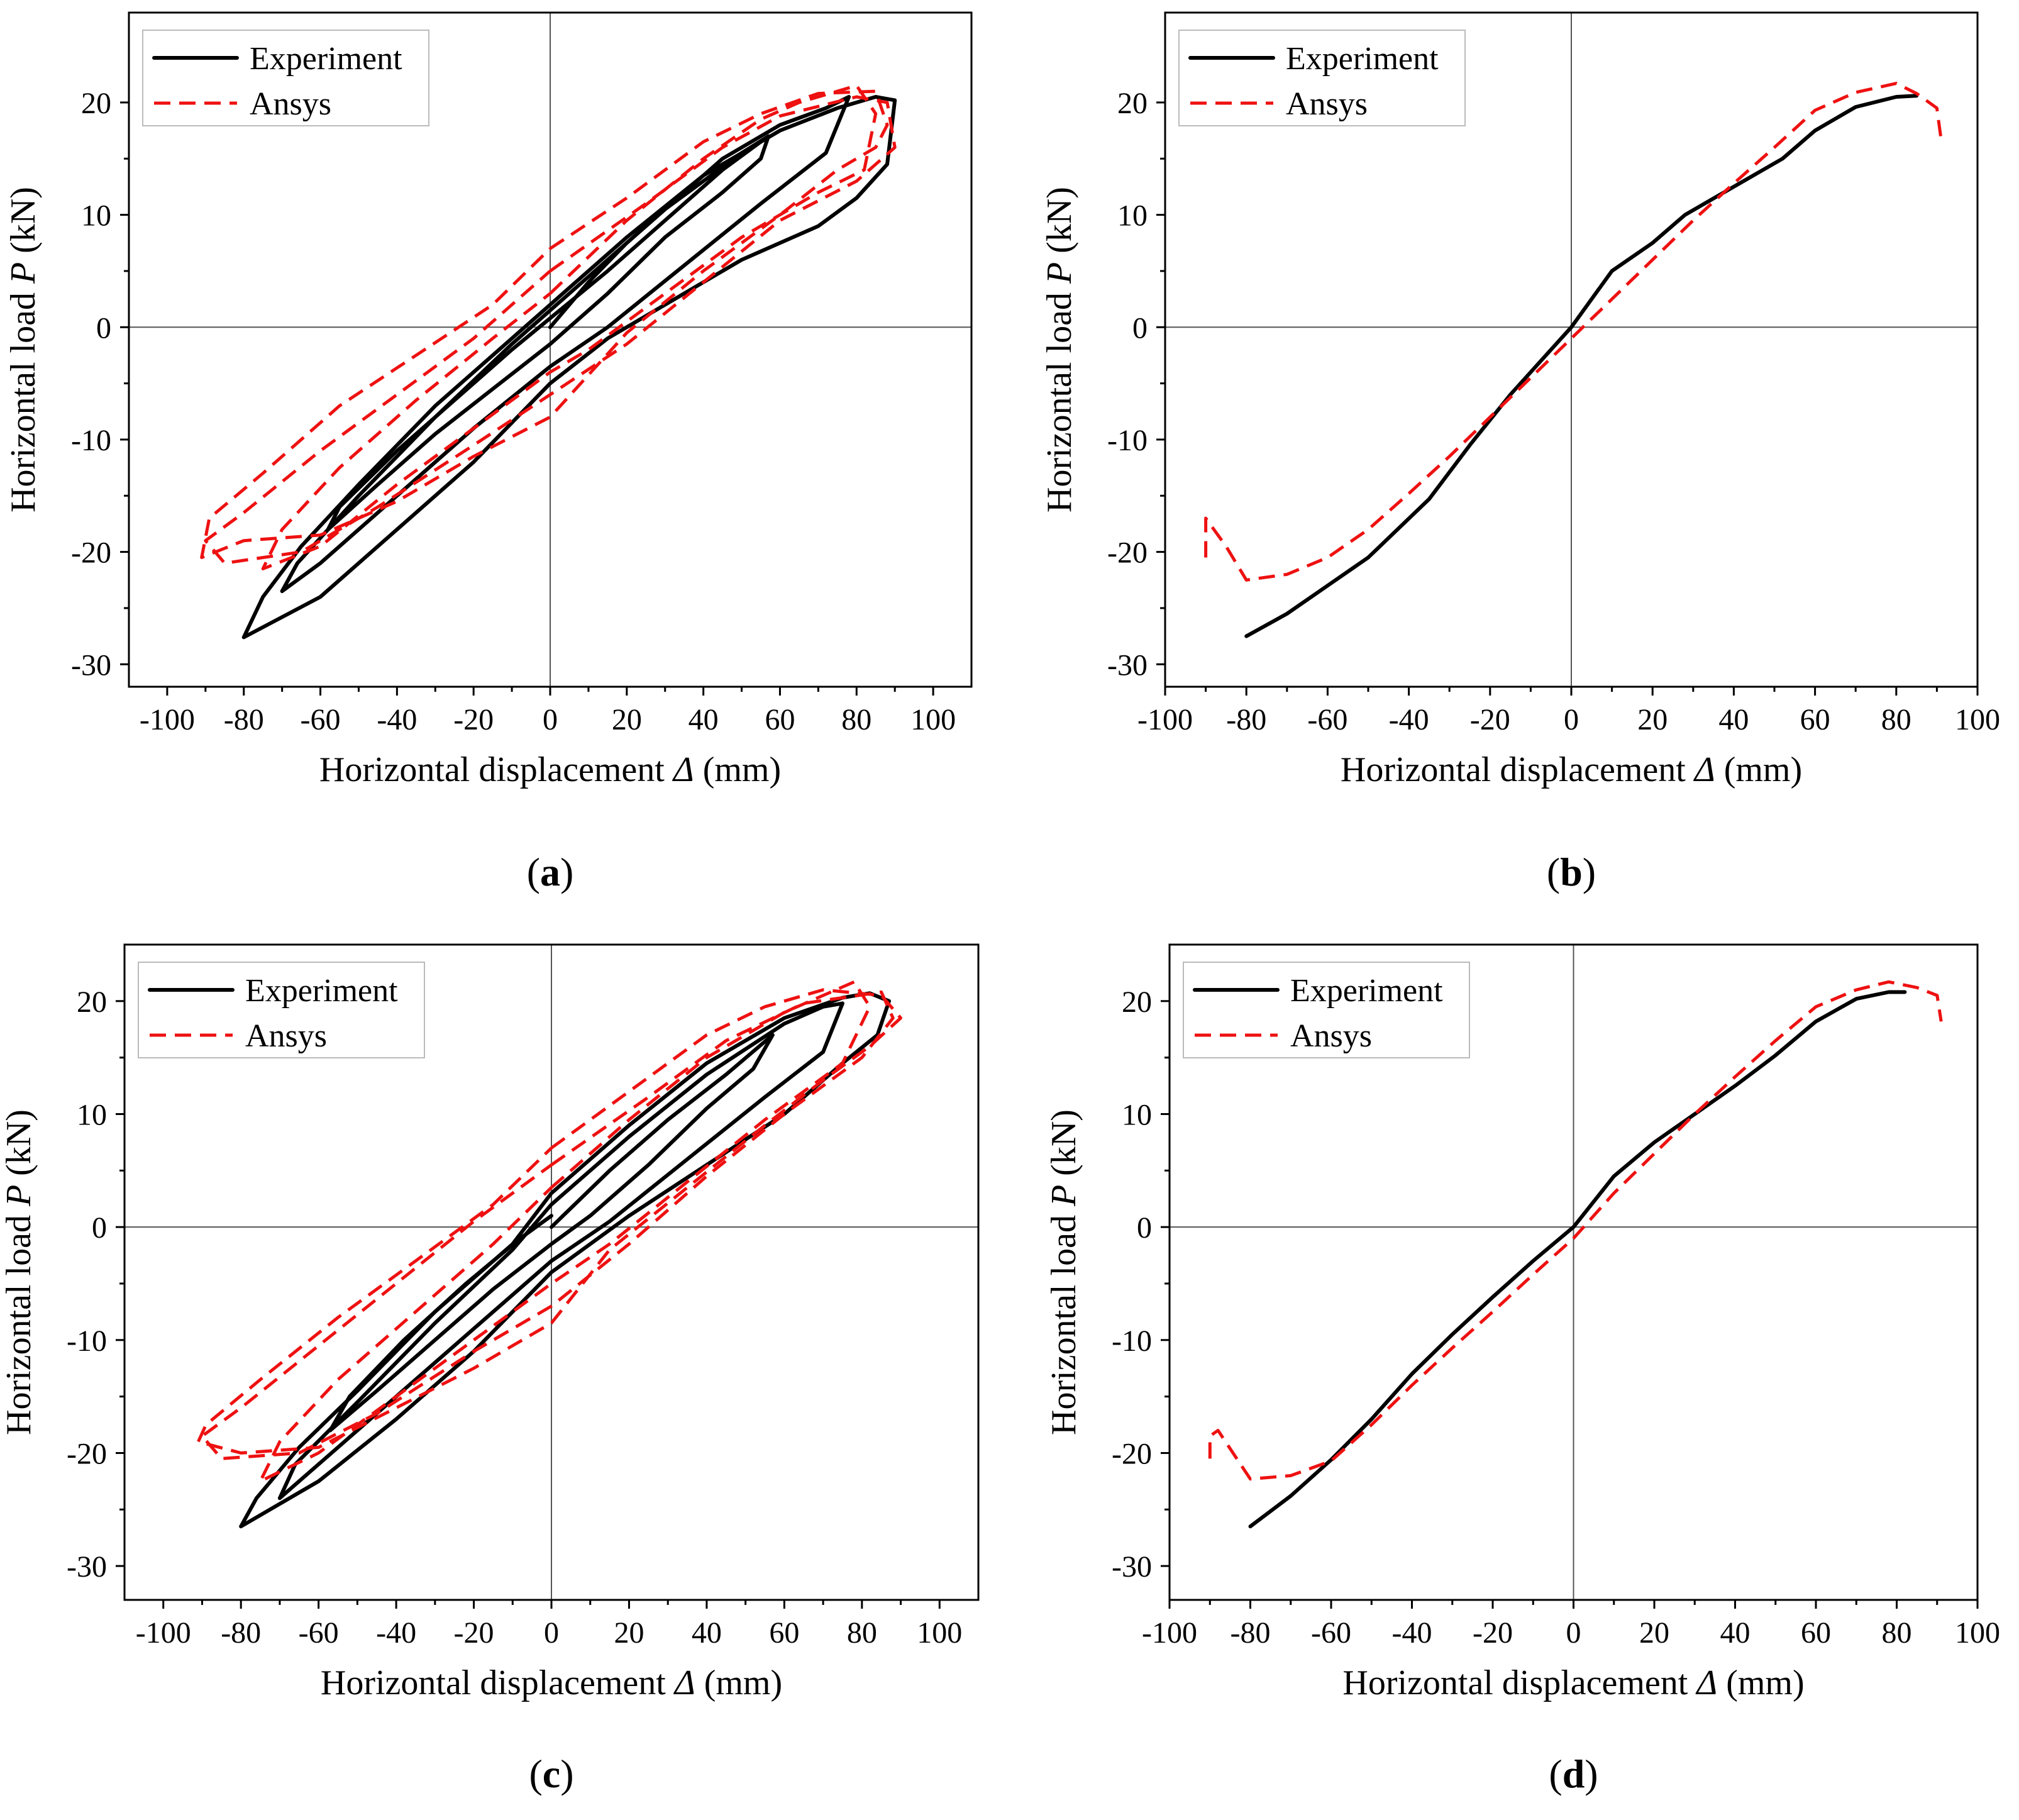 The height and width of the screenshot is (1820, 2019). I want to click on panel-c-xtick-label: 80, so click(862, 1633).